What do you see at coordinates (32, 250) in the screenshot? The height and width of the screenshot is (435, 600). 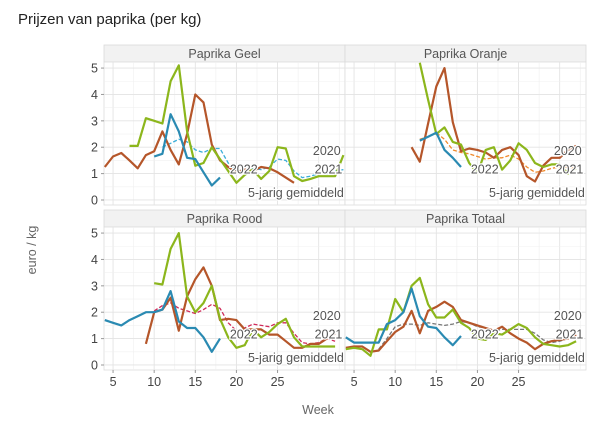 I see `y-axis-label: euro / kg` at bounding box center [32, 250].